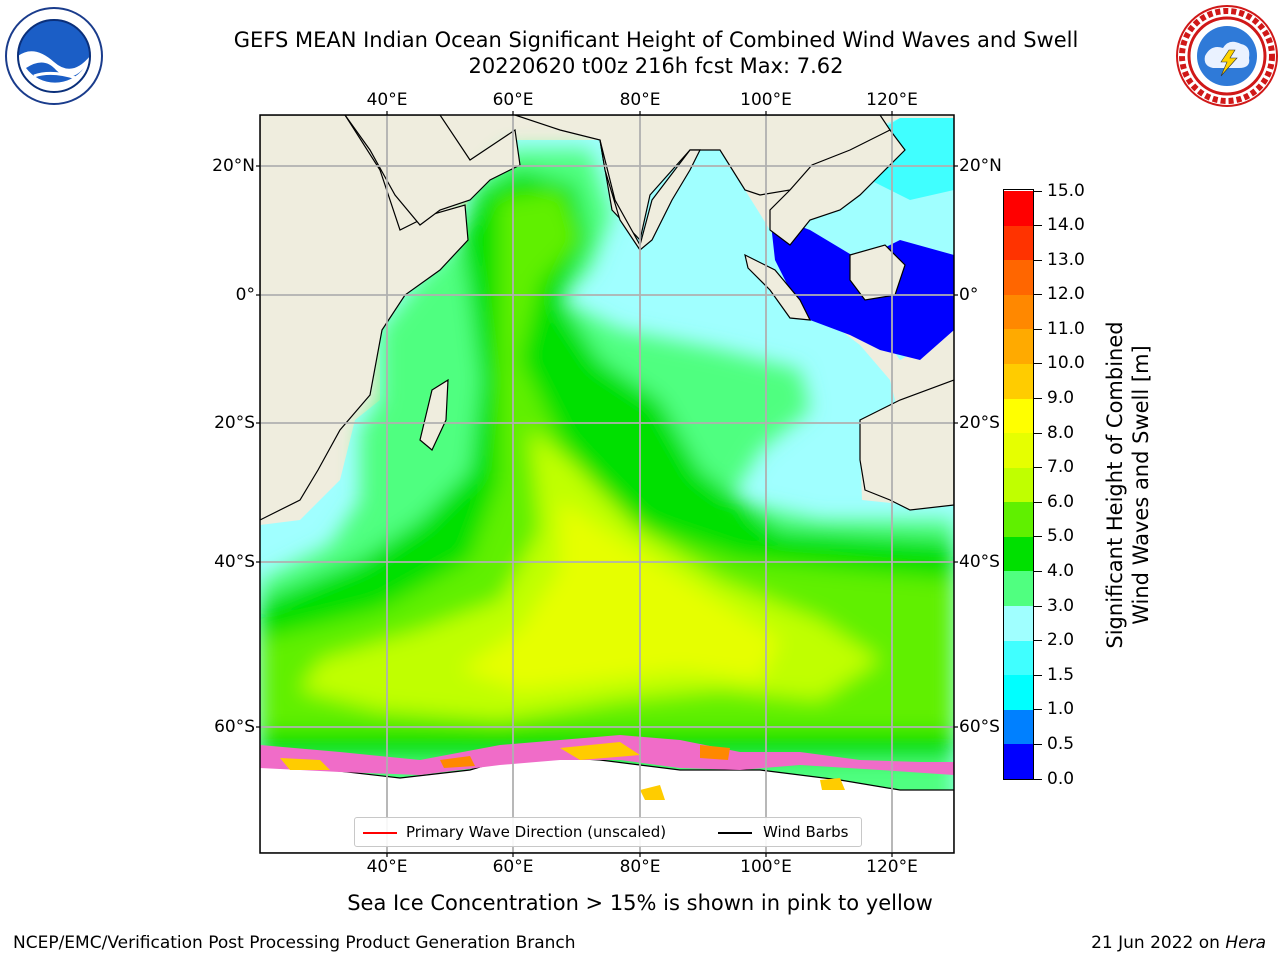 This screenshot has height=960, width=1280. What do you see at coordinates (892, 100) in the screenshot?
I see `lon-label-top-120e: 120°E` at bounding box center [892, 100].